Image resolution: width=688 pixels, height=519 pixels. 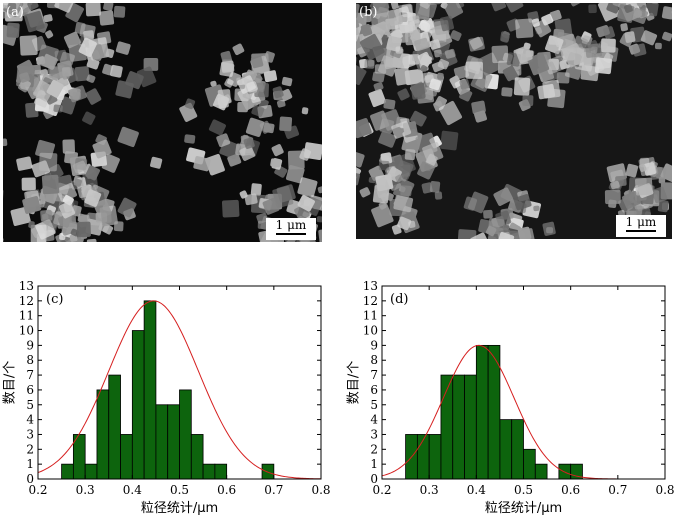 I want to click on x-tick-label: 0.6, so click(x=570, y=490).